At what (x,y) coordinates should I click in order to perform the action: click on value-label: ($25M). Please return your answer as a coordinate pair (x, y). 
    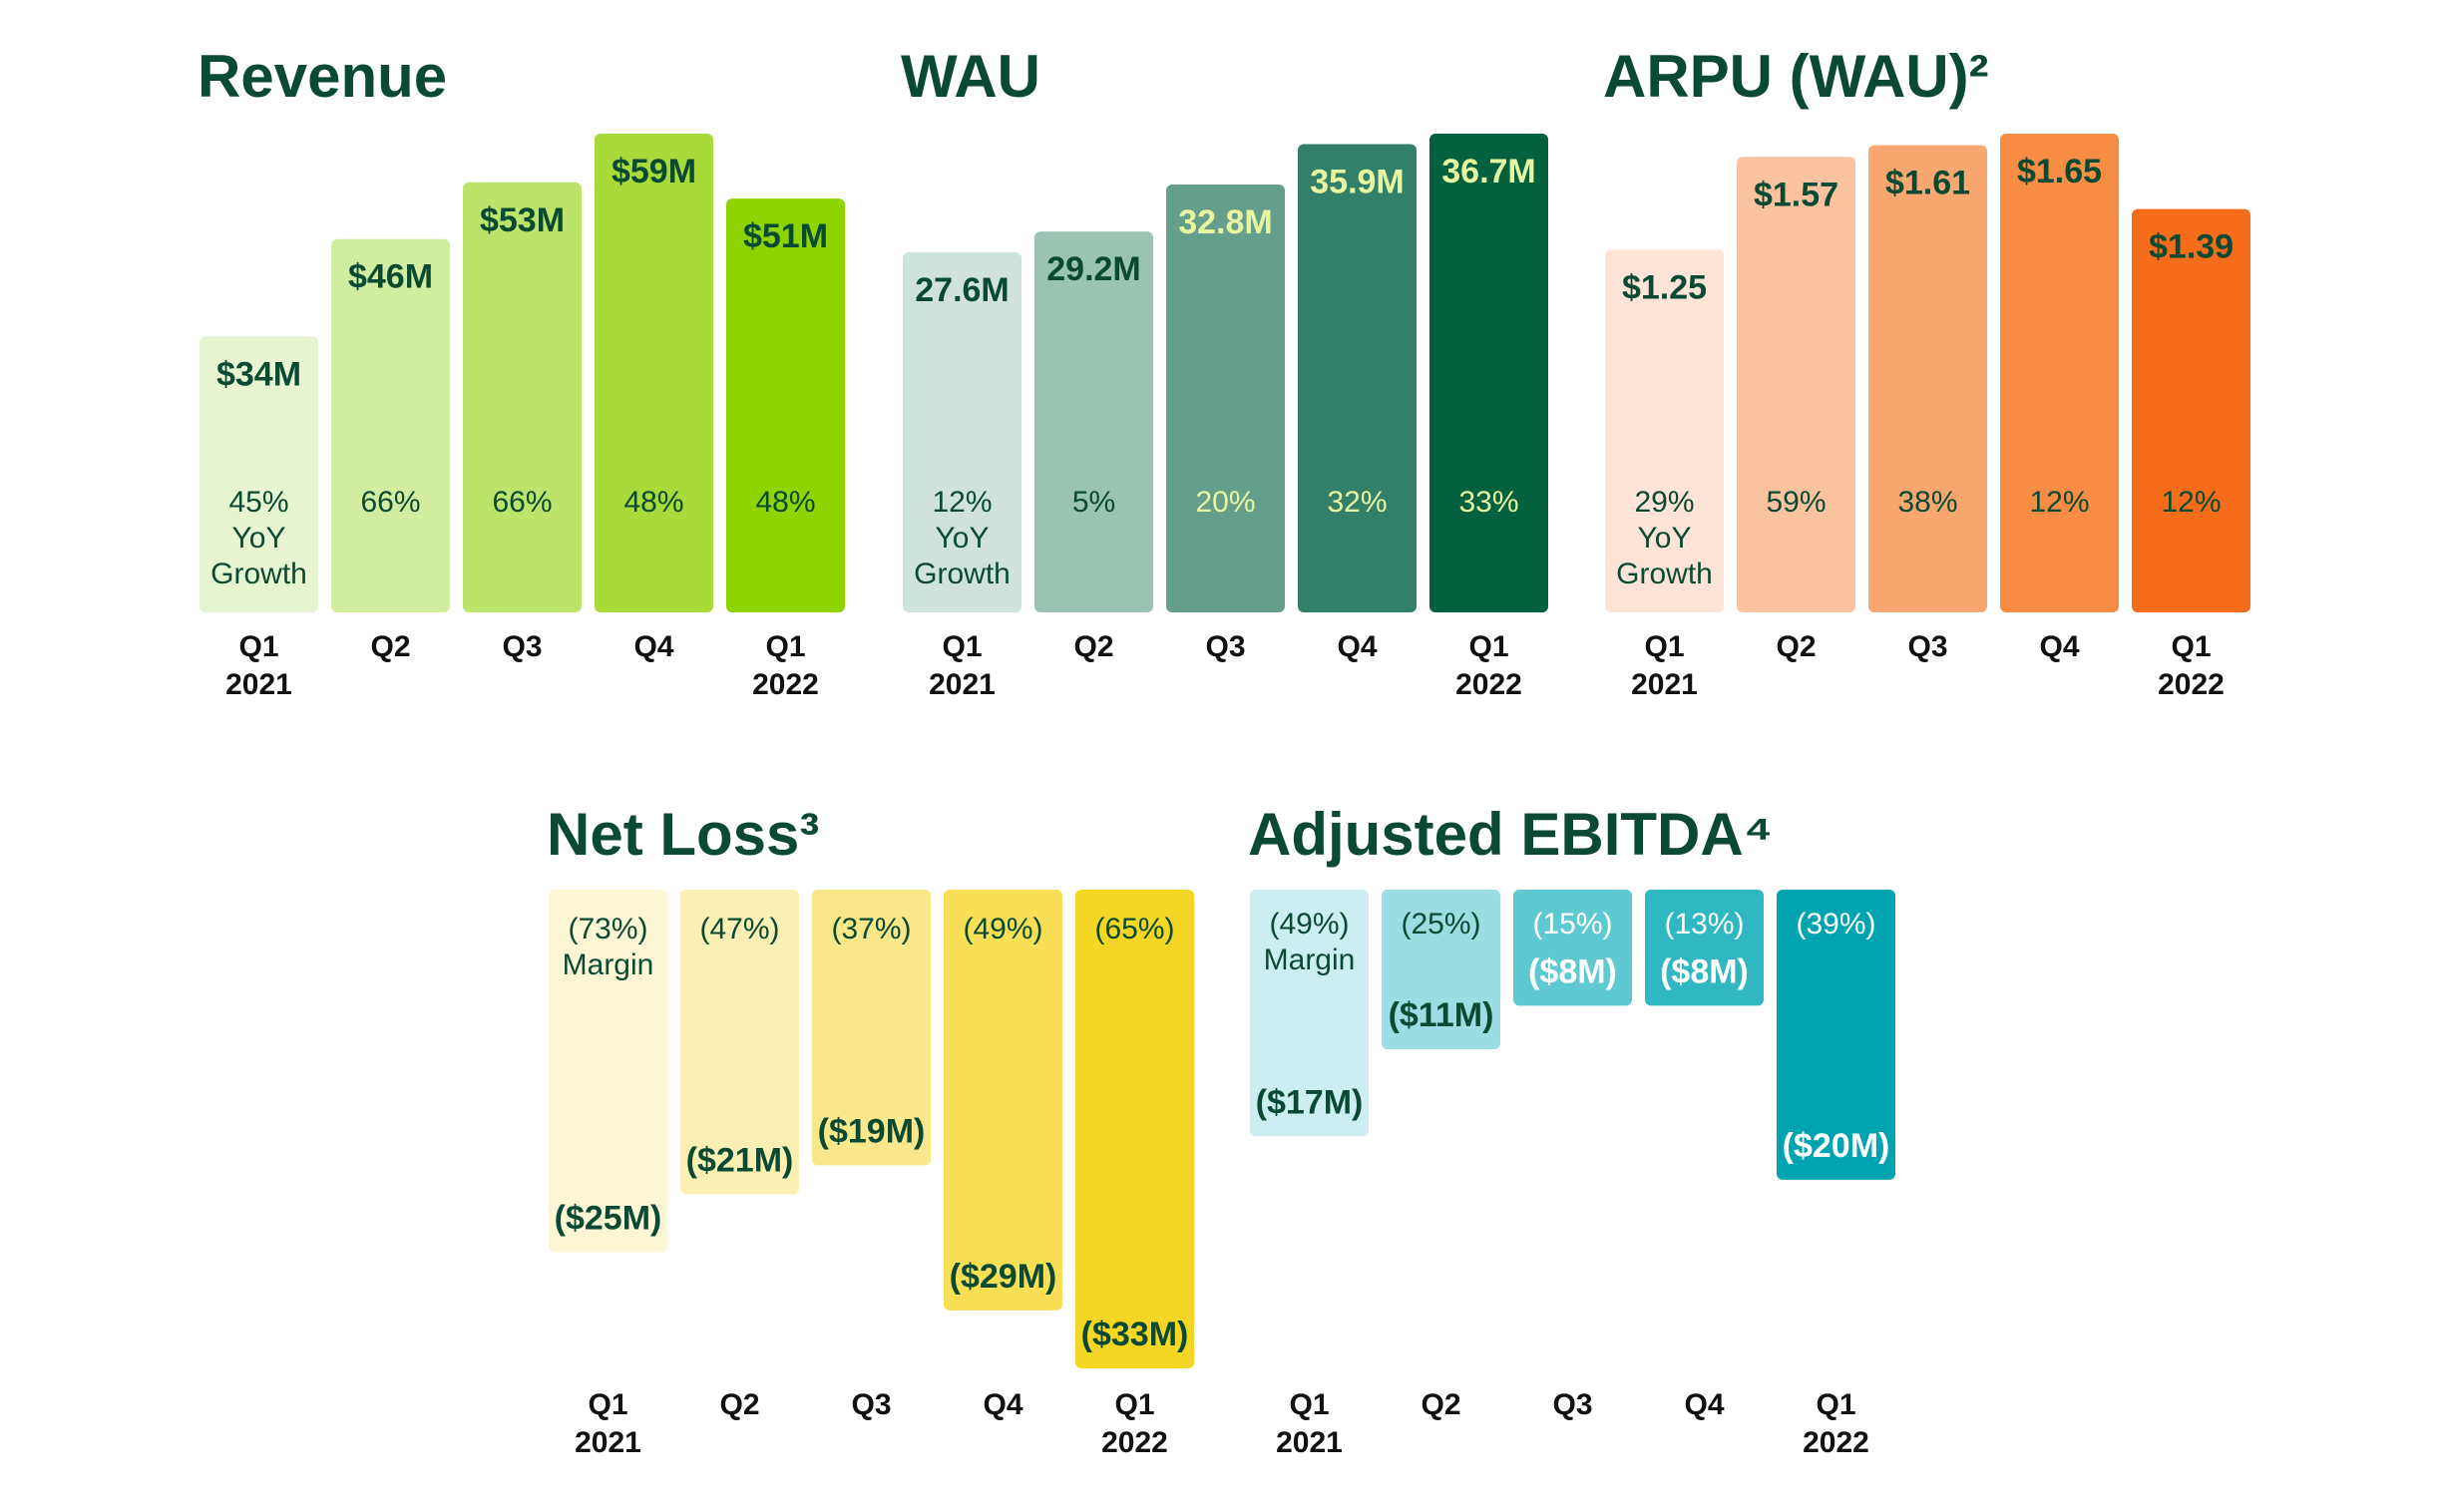
    Looking at the image, I should click on (608, 1219).